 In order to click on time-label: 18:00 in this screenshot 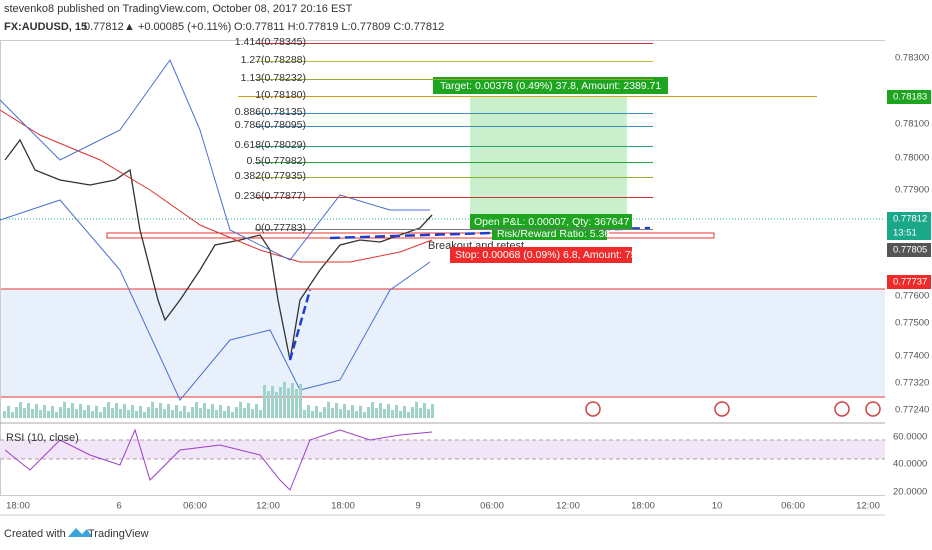, I will do `click(343, 506)`.